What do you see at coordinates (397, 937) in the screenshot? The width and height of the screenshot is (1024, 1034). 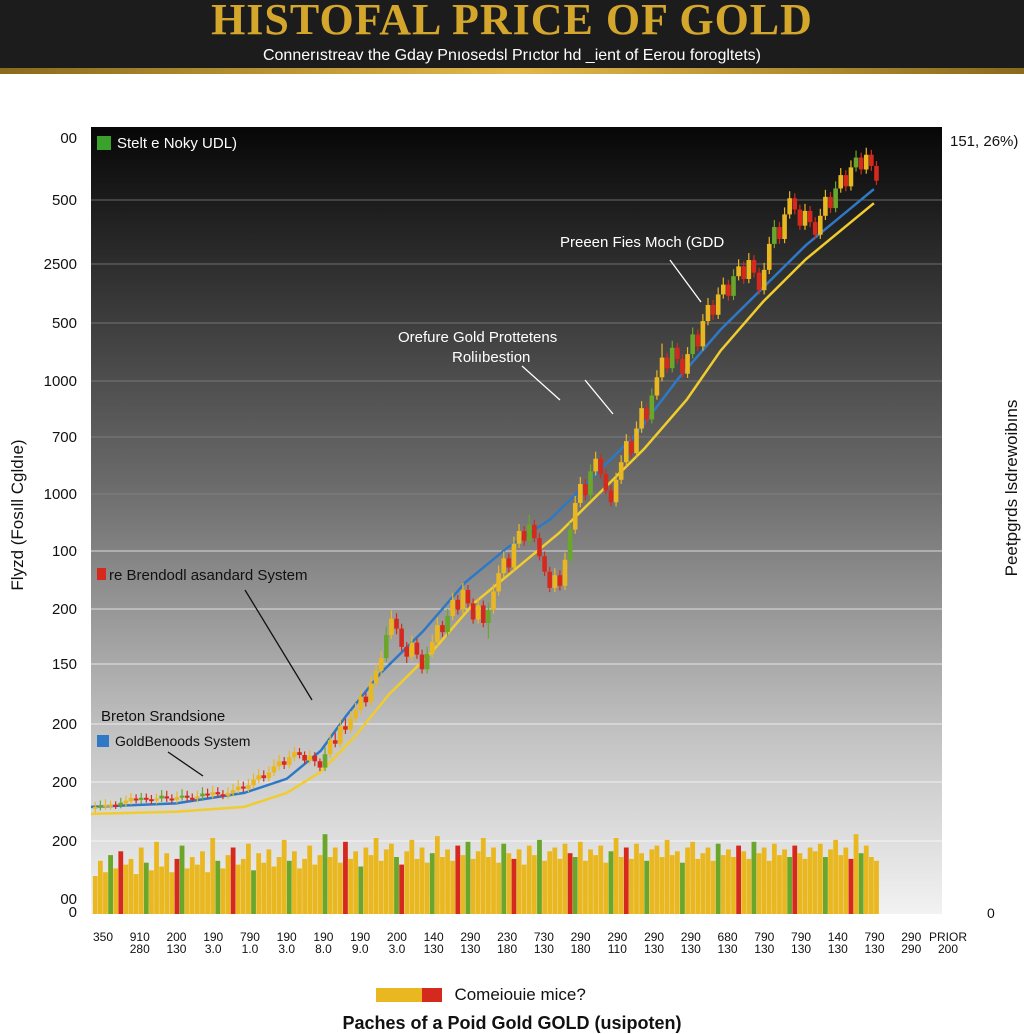 I see `x-tick-label: 200` at bounding box center [397, 937].